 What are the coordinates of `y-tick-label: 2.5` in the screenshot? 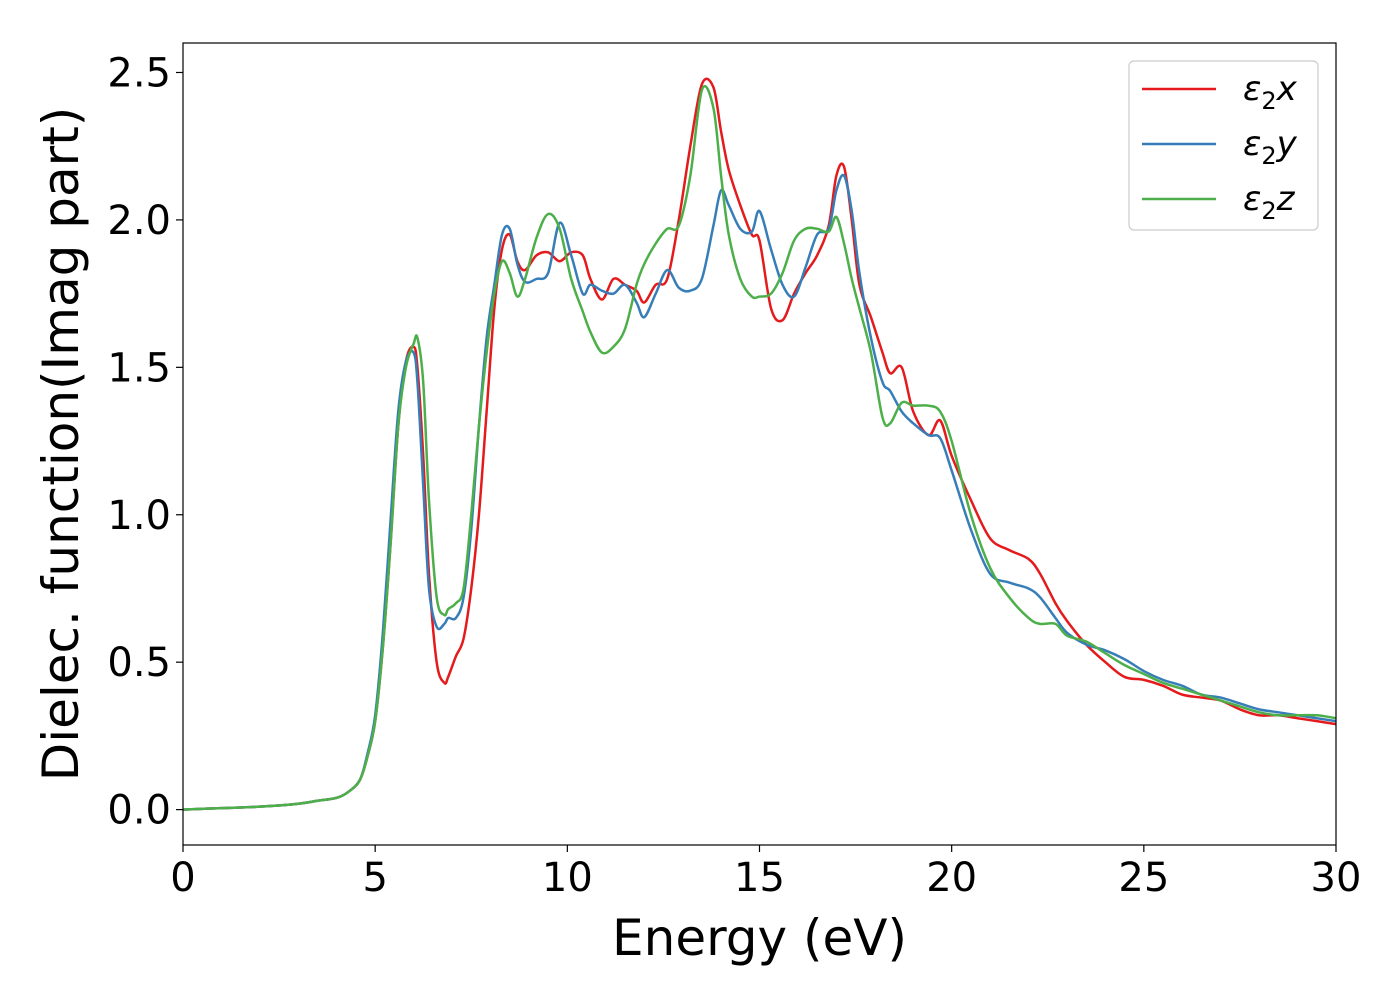 It's located at (139, 73).